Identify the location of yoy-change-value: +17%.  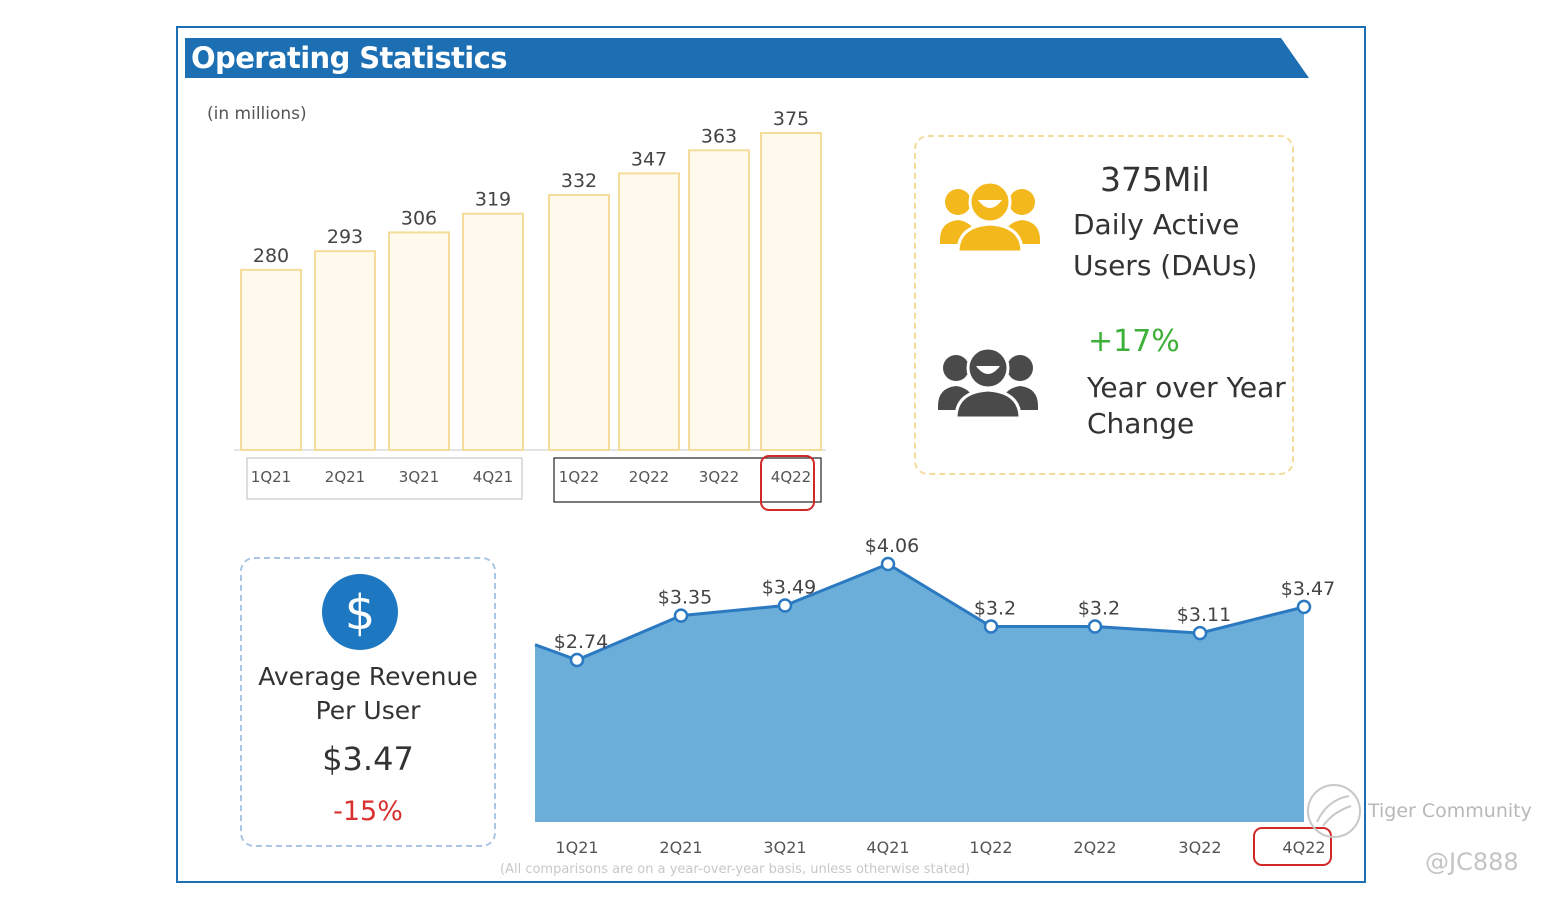
(1134, 341).